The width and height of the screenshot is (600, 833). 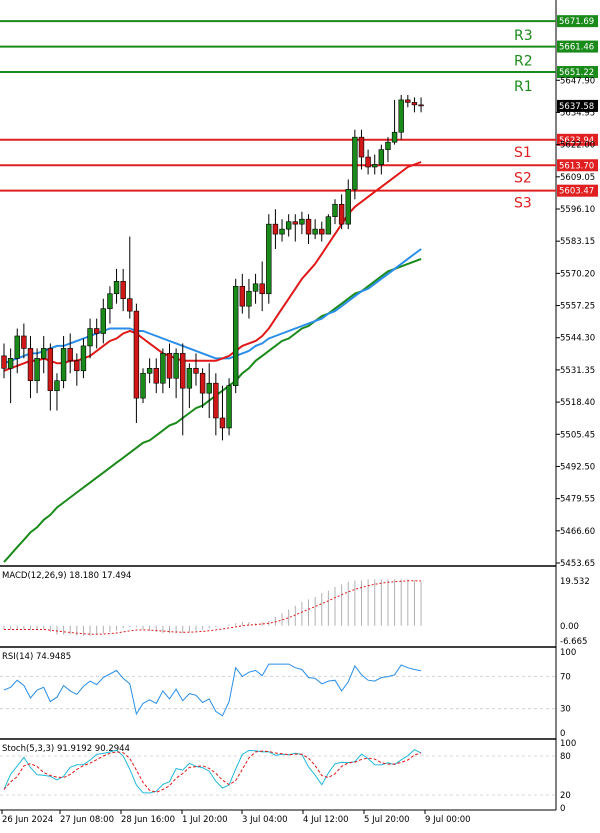 I want to click on rsi-title: RSI(14) 74.9485, so click(x=36, y=657).